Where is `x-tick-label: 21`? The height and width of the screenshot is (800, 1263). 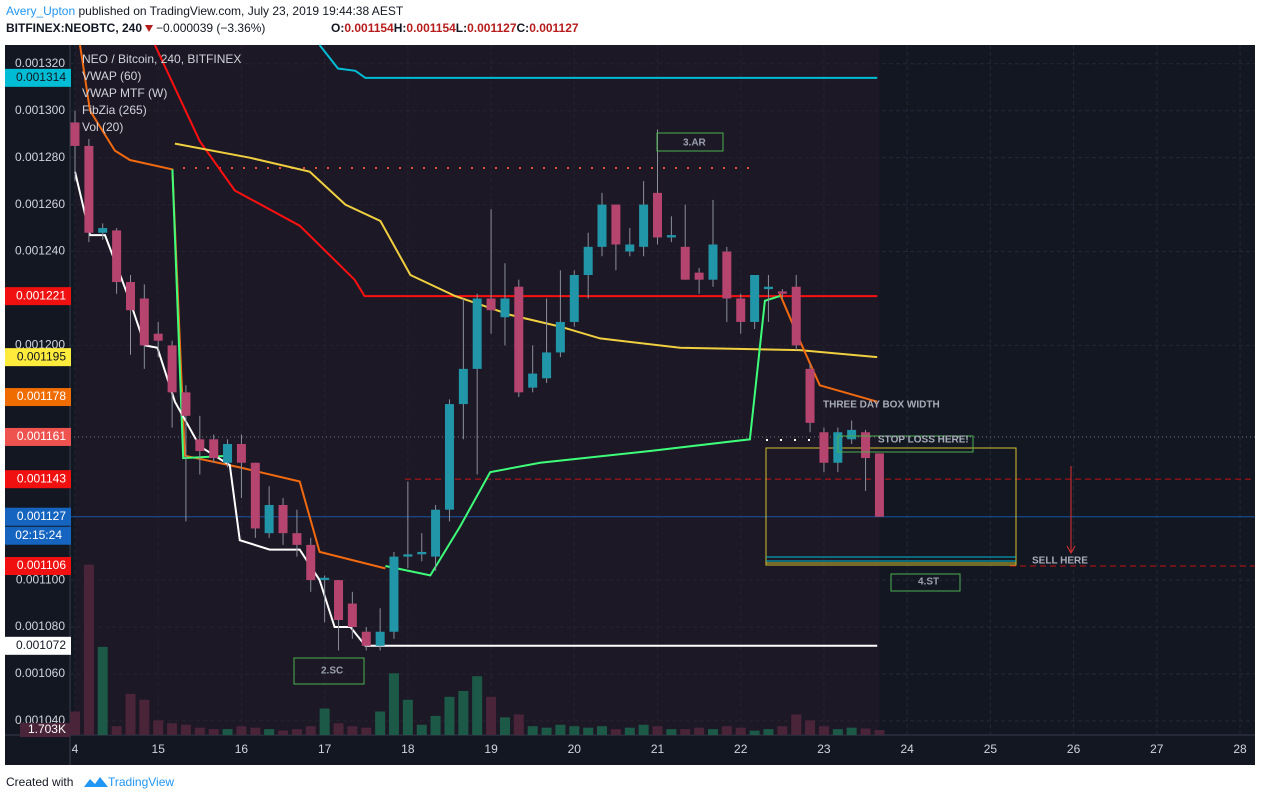
x-tick-label: 21 is located at coordinates (658, 749).